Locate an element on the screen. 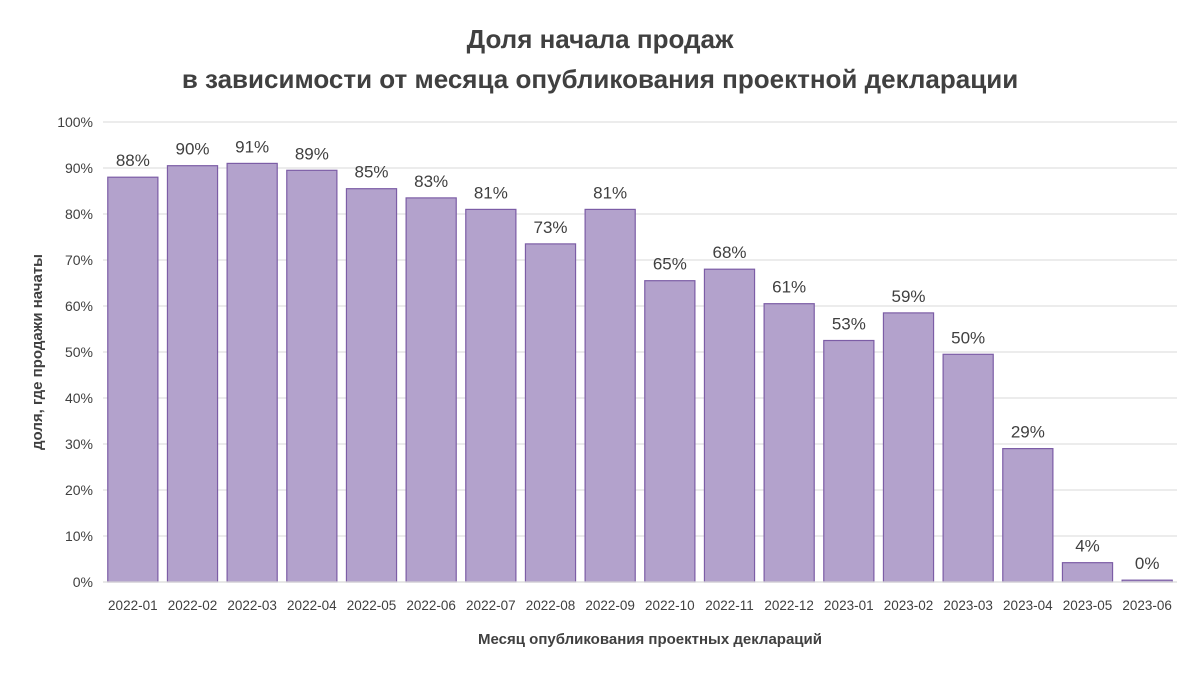 This screenshot has width=1200, height=682. data-label: 91% is located at coordinates (252, 146).